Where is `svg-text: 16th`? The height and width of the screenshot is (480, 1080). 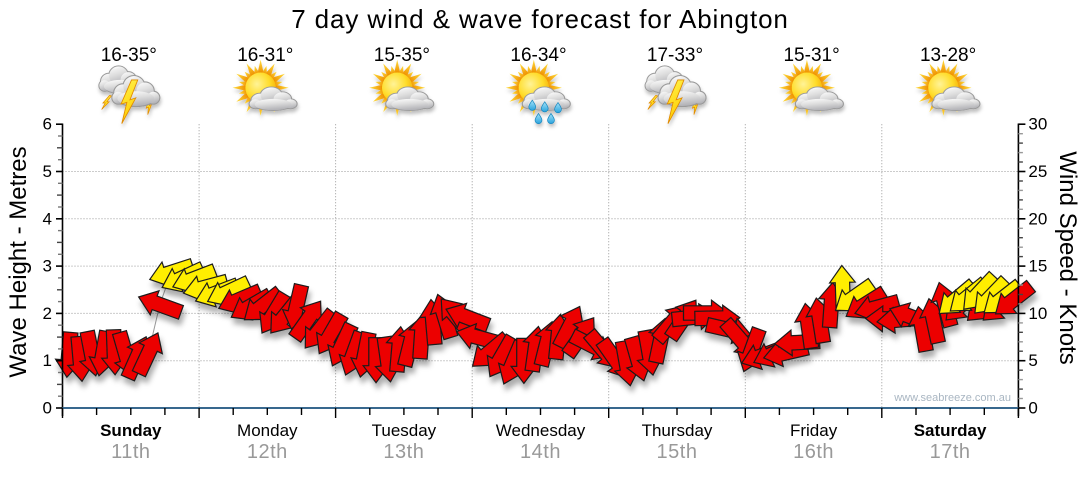
svg-text: 16th is located at coordinates (813, 452).